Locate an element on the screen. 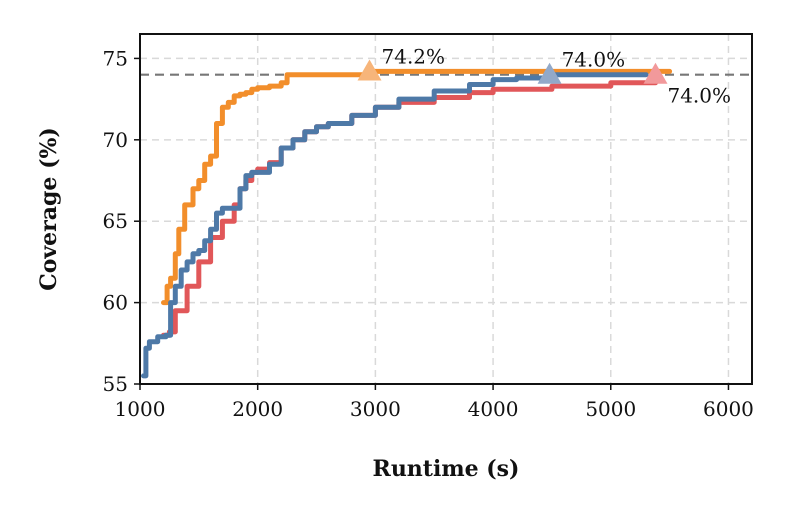  x-tick-label: 6000 is located at coordinates (728, 409).